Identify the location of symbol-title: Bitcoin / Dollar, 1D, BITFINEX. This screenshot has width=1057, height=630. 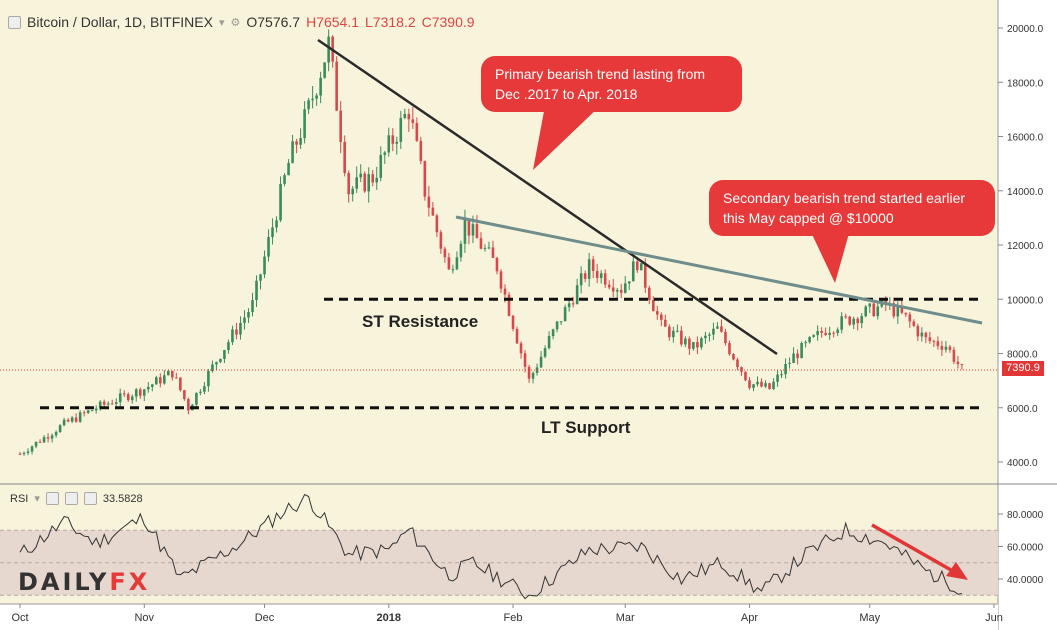
(120, 22).